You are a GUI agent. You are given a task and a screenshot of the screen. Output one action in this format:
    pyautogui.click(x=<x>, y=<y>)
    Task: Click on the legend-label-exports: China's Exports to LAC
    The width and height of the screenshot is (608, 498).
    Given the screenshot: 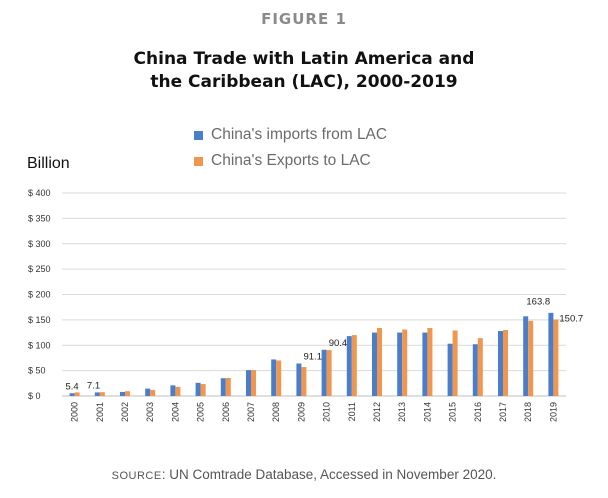 What is the action you would take?
    pyautogui.click(x=291, y=160)
    